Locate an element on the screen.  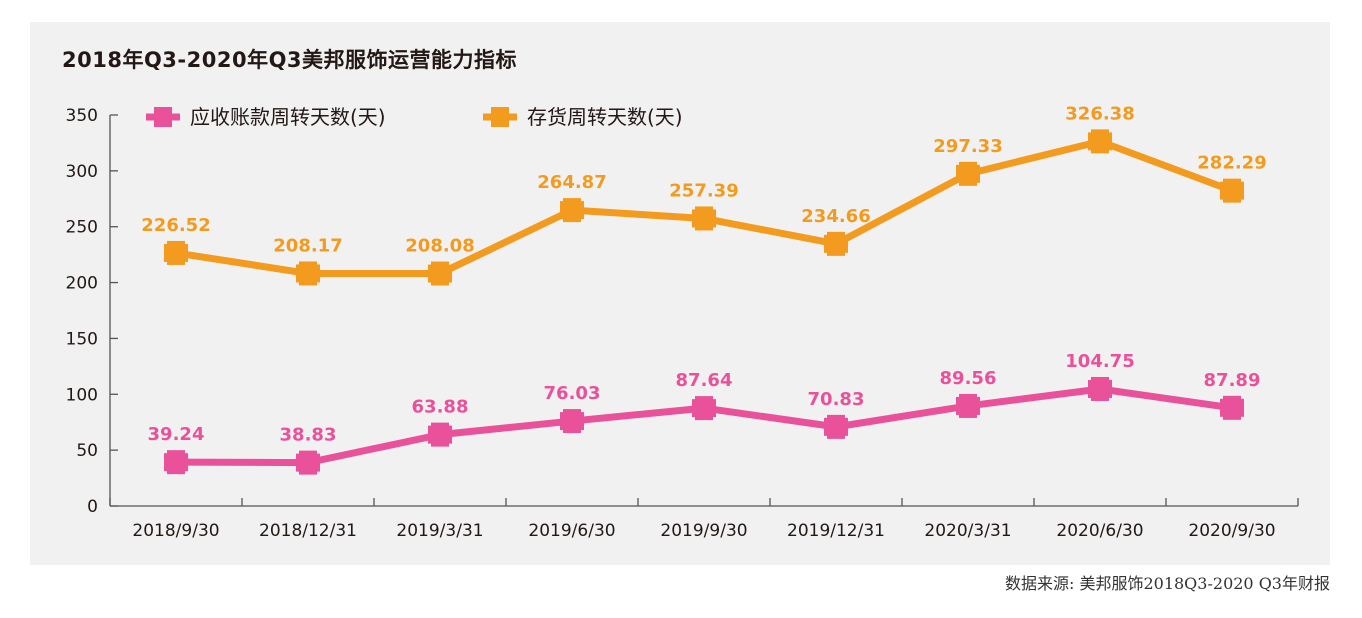
x-tick-label: 2018/12/31 is located at coordinates (308, 531).